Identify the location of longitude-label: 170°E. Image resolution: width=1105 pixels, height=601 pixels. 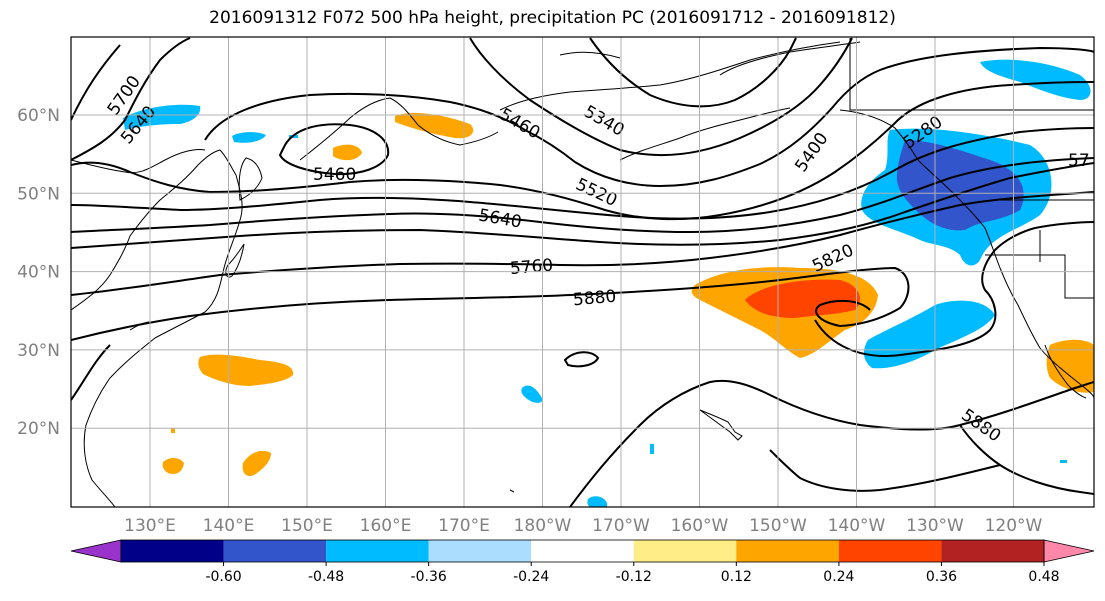
(464, 526).